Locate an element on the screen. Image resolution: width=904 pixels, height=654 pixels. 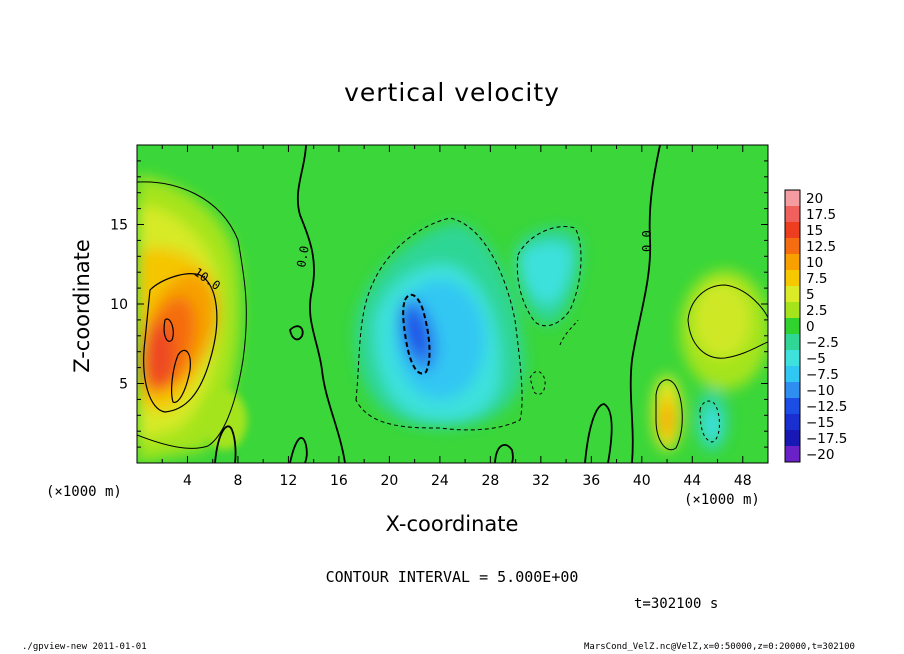
colorbar-label: 20 is located at coordinates (814, 199).